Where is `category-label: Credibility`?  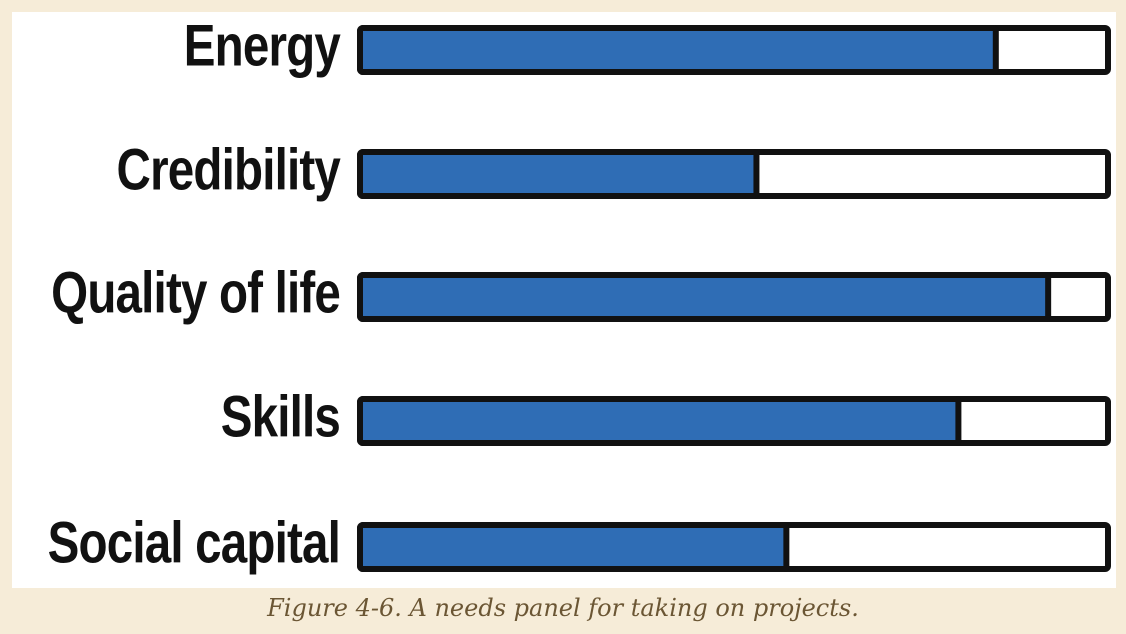 category-label: Credibility is located at coordinates (229, 170).